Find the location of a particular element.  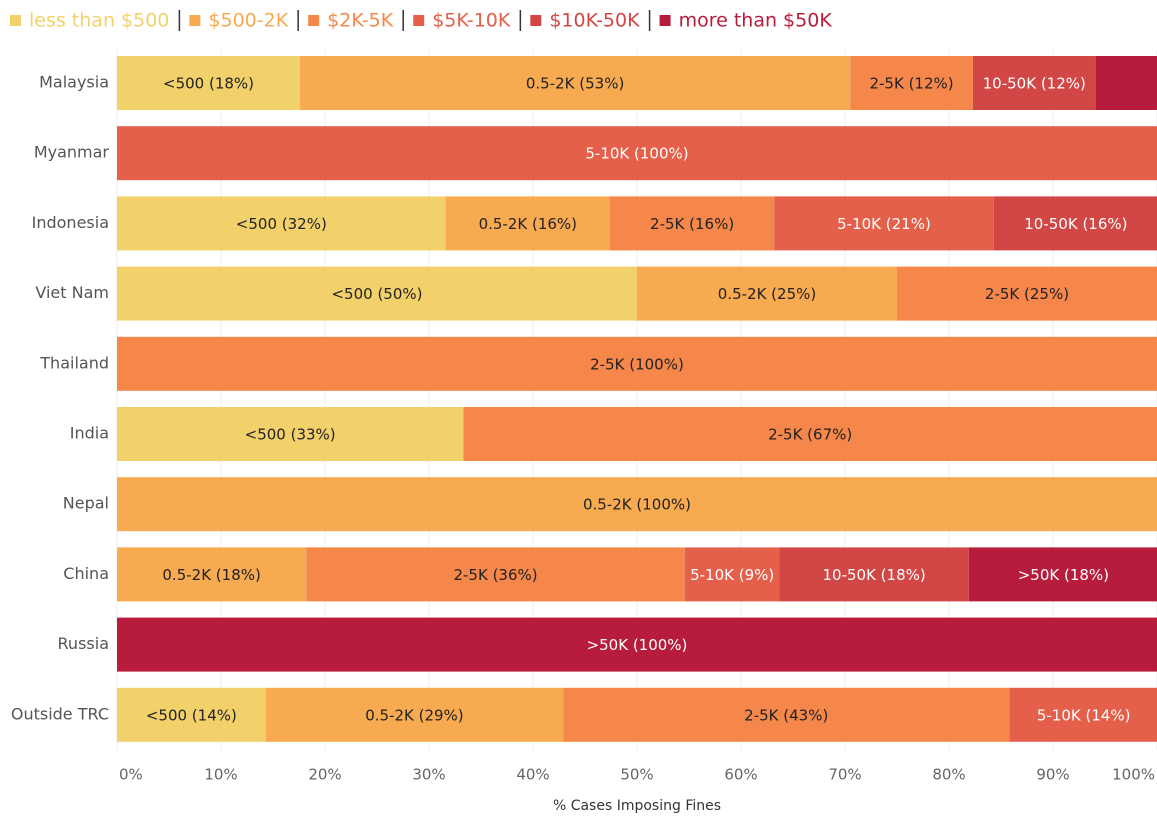

data-label: 0.5-2K (100%) is located at coordinates (637, 505).